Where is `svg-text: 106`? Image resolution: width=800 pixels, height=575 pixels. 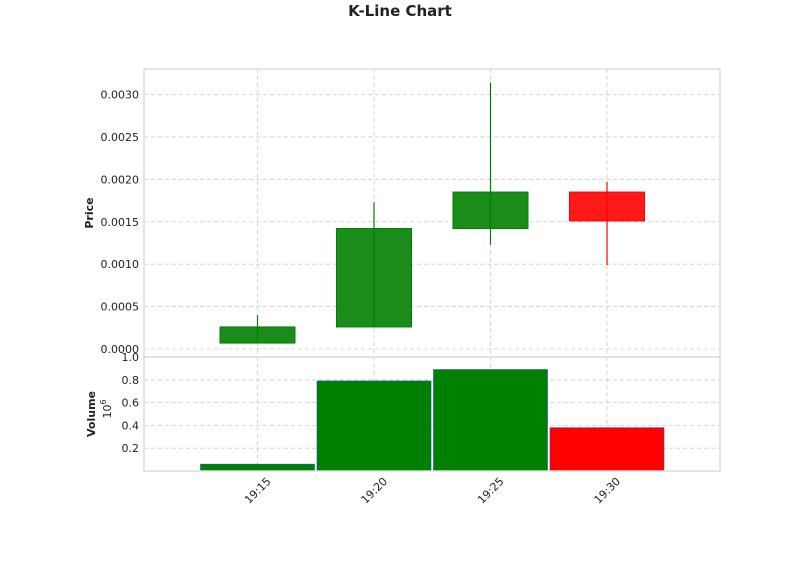 svg-text: 106 is located at coordinates (106, 408).